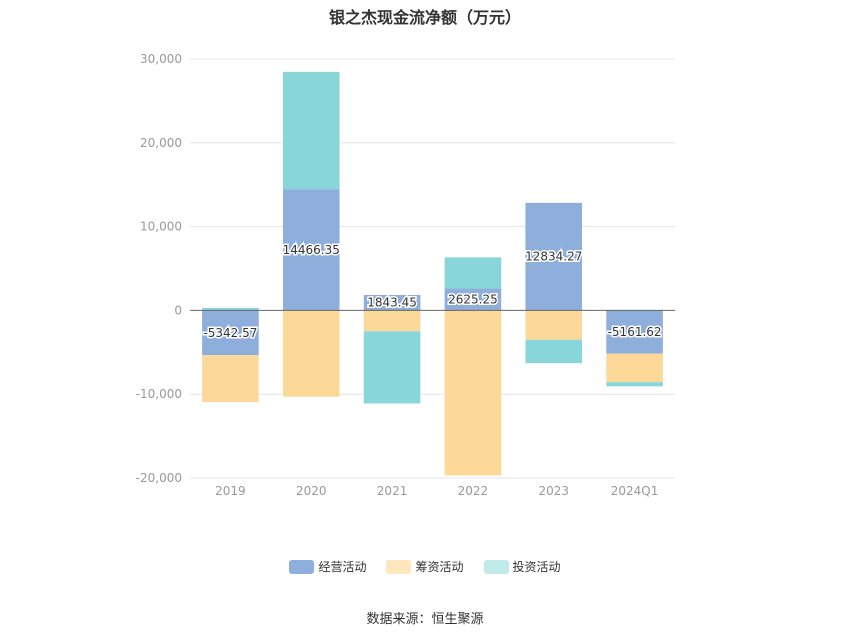 The width and height of the screenshot is (850, 637). I want to click on bar-0-2020, so click(311, 250).